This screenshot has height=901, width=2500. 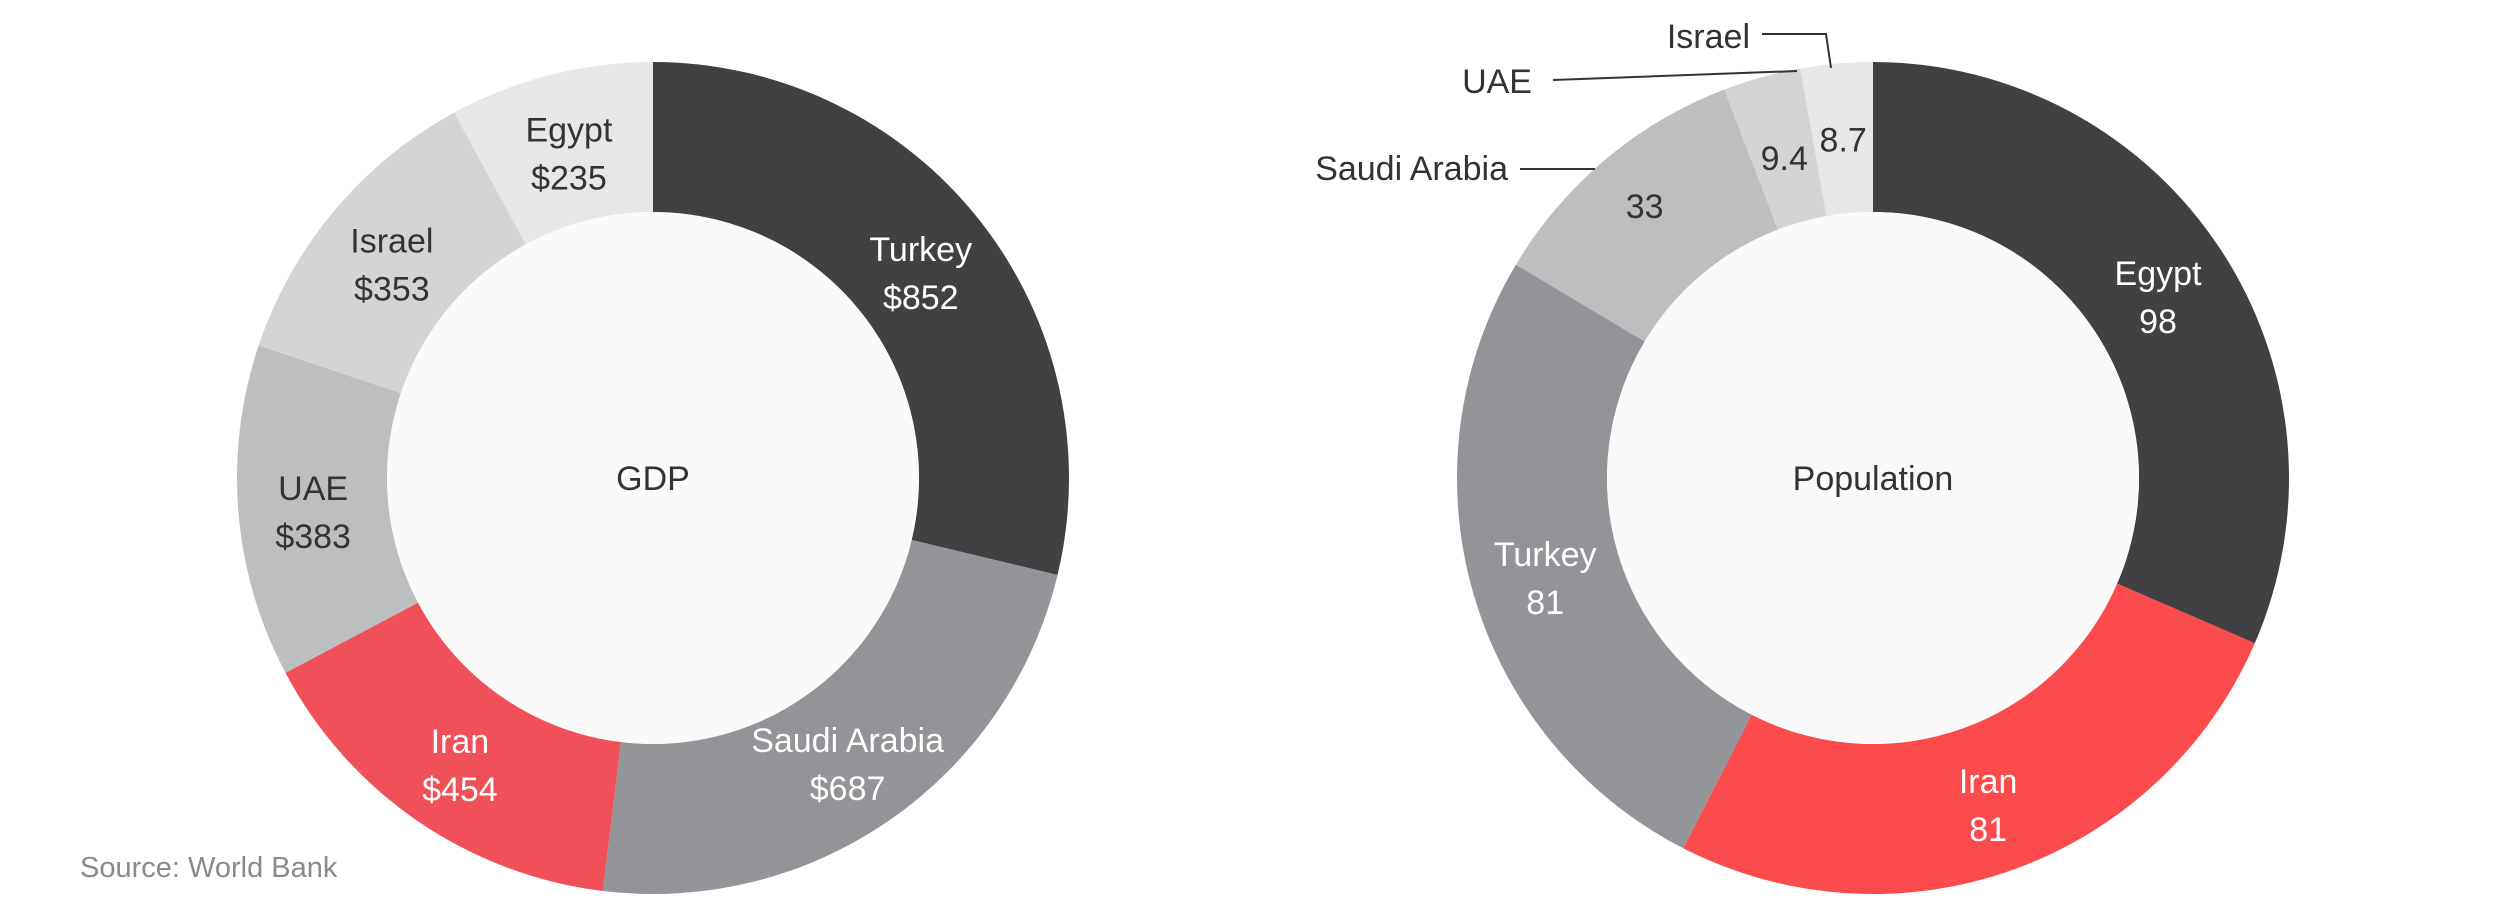 I want to click on pop-slice-egypt, so click(x=2081, y=353).